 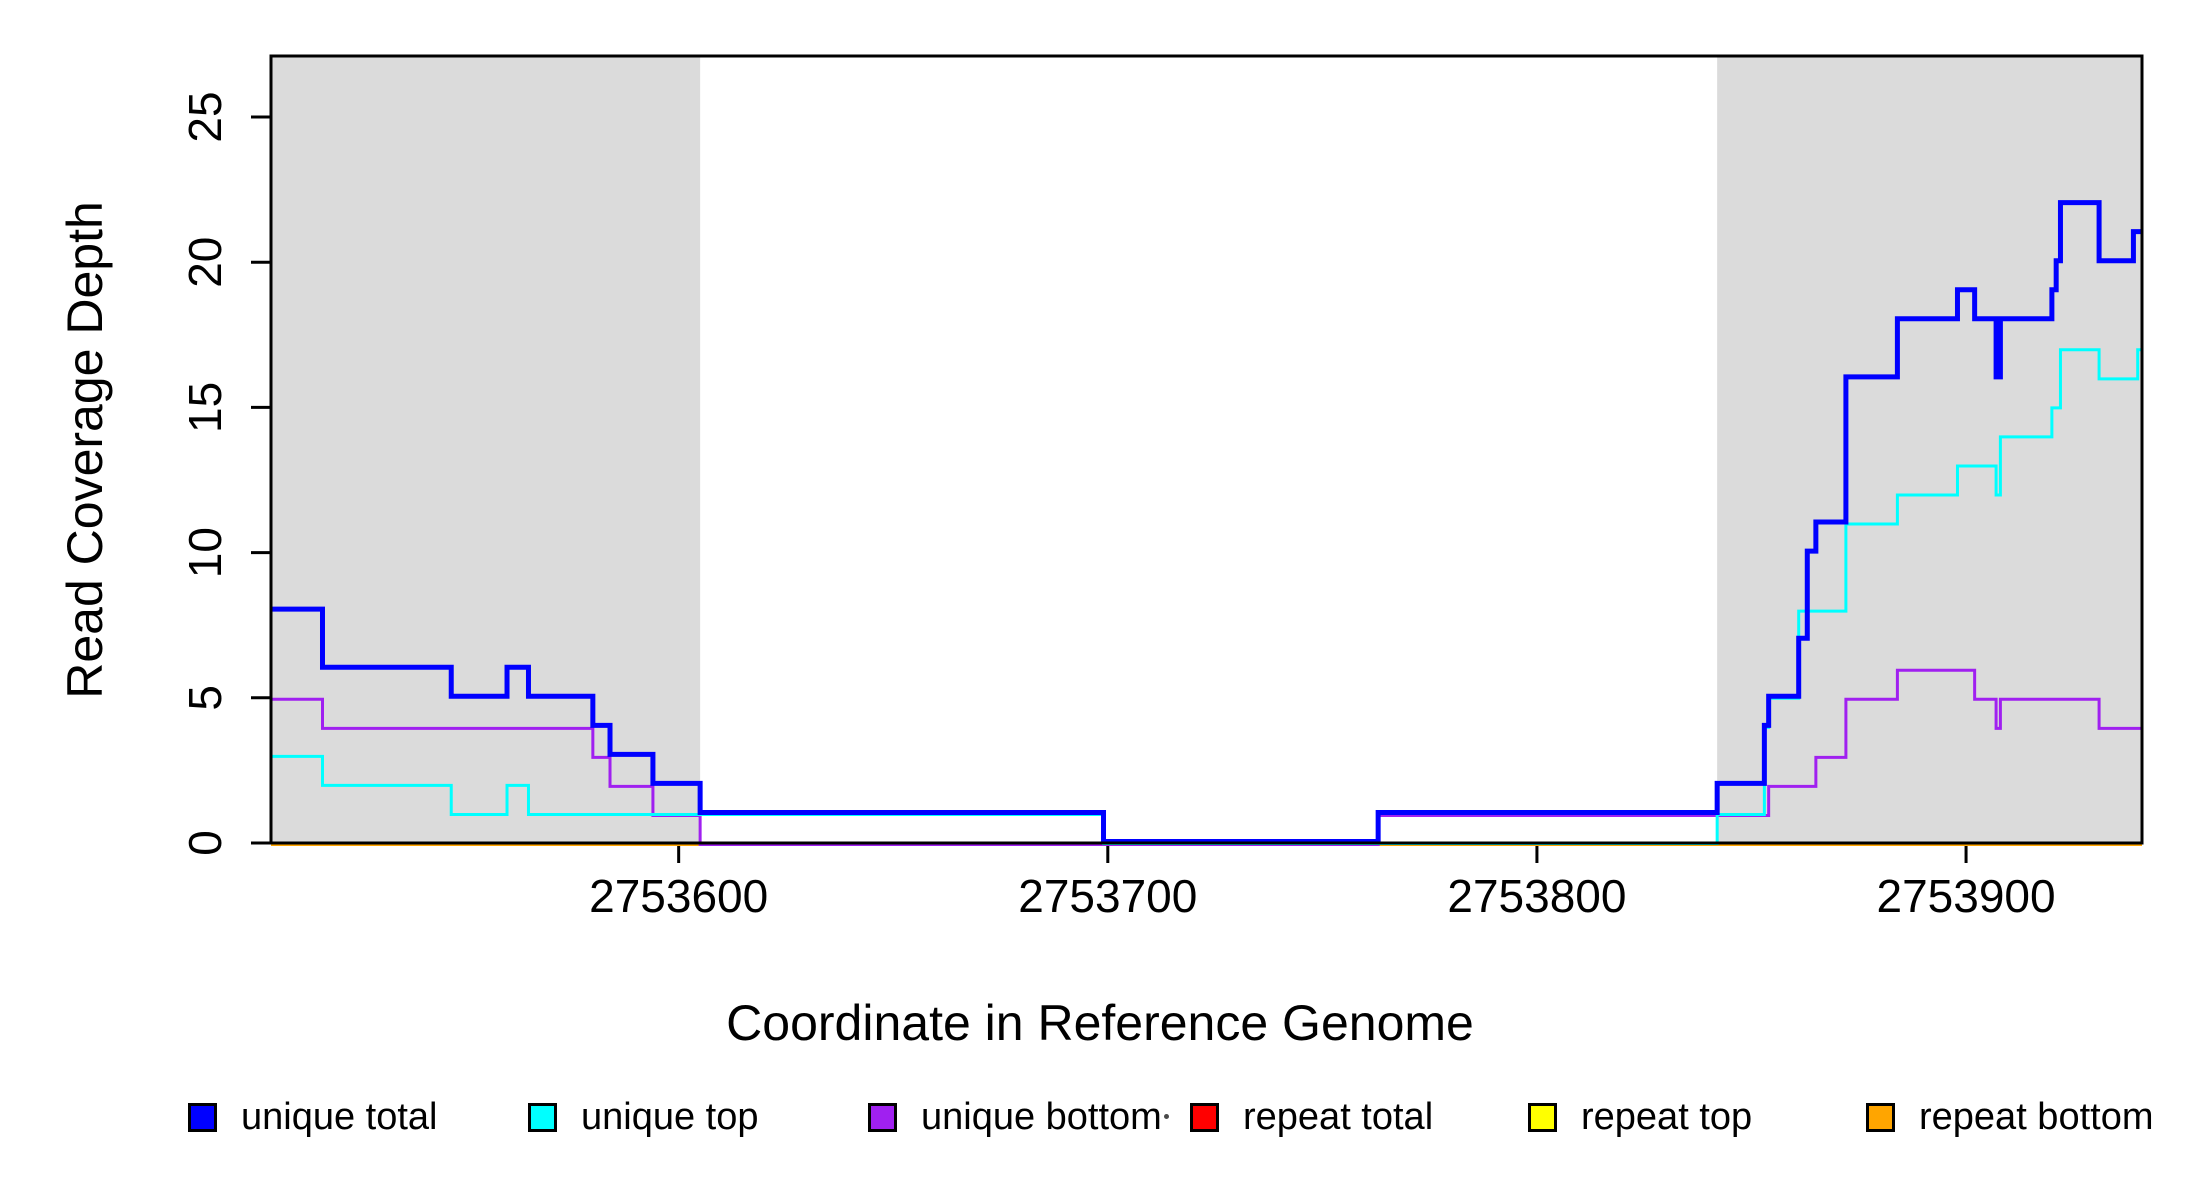 I want to click on x-axis-title: Coordinate in Reference Genome, so click(x=1100, y=1023).